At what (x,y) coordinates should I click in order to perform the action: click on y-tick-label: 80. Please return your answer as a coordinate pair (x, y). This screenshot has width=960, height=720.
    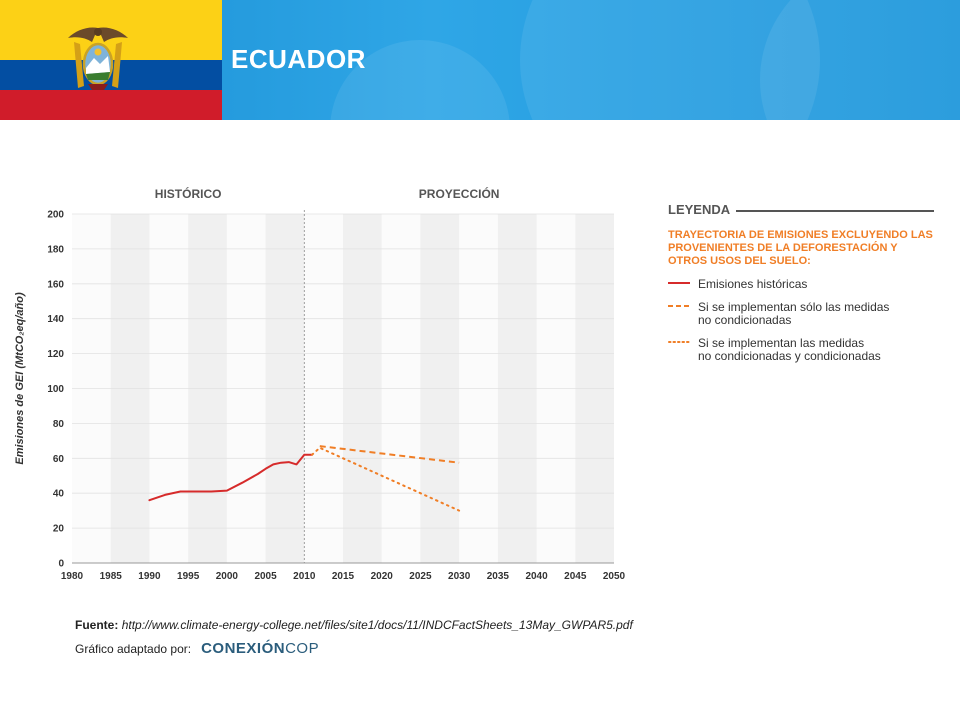
    Looking at the image, I should click on (59, 424).